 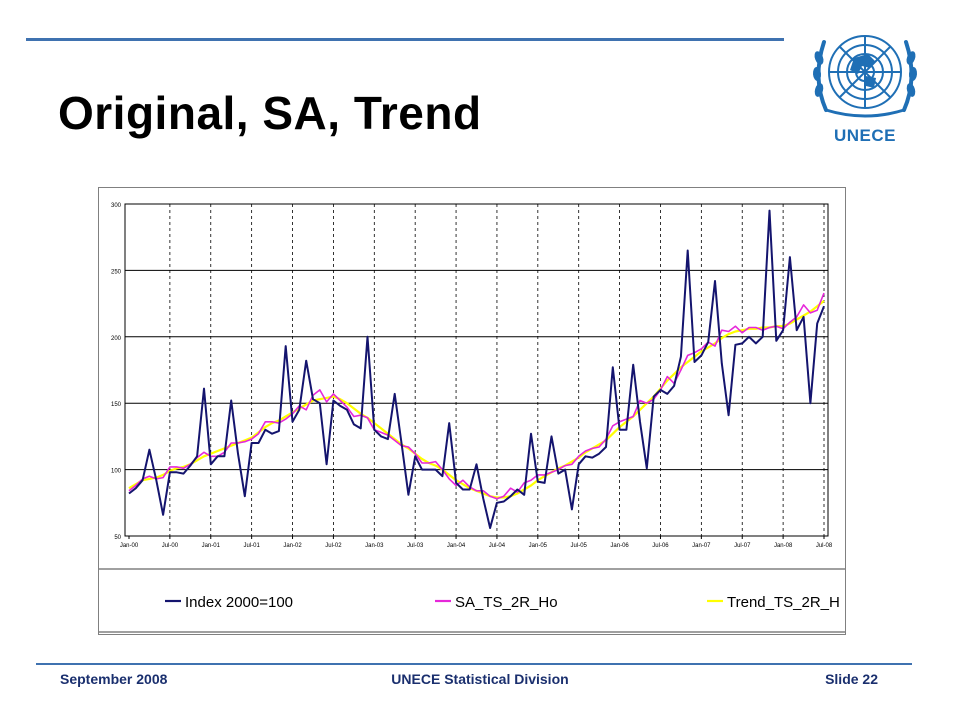 I want to click on x-tick-label: Jan-06, so click(x=619, y=546).